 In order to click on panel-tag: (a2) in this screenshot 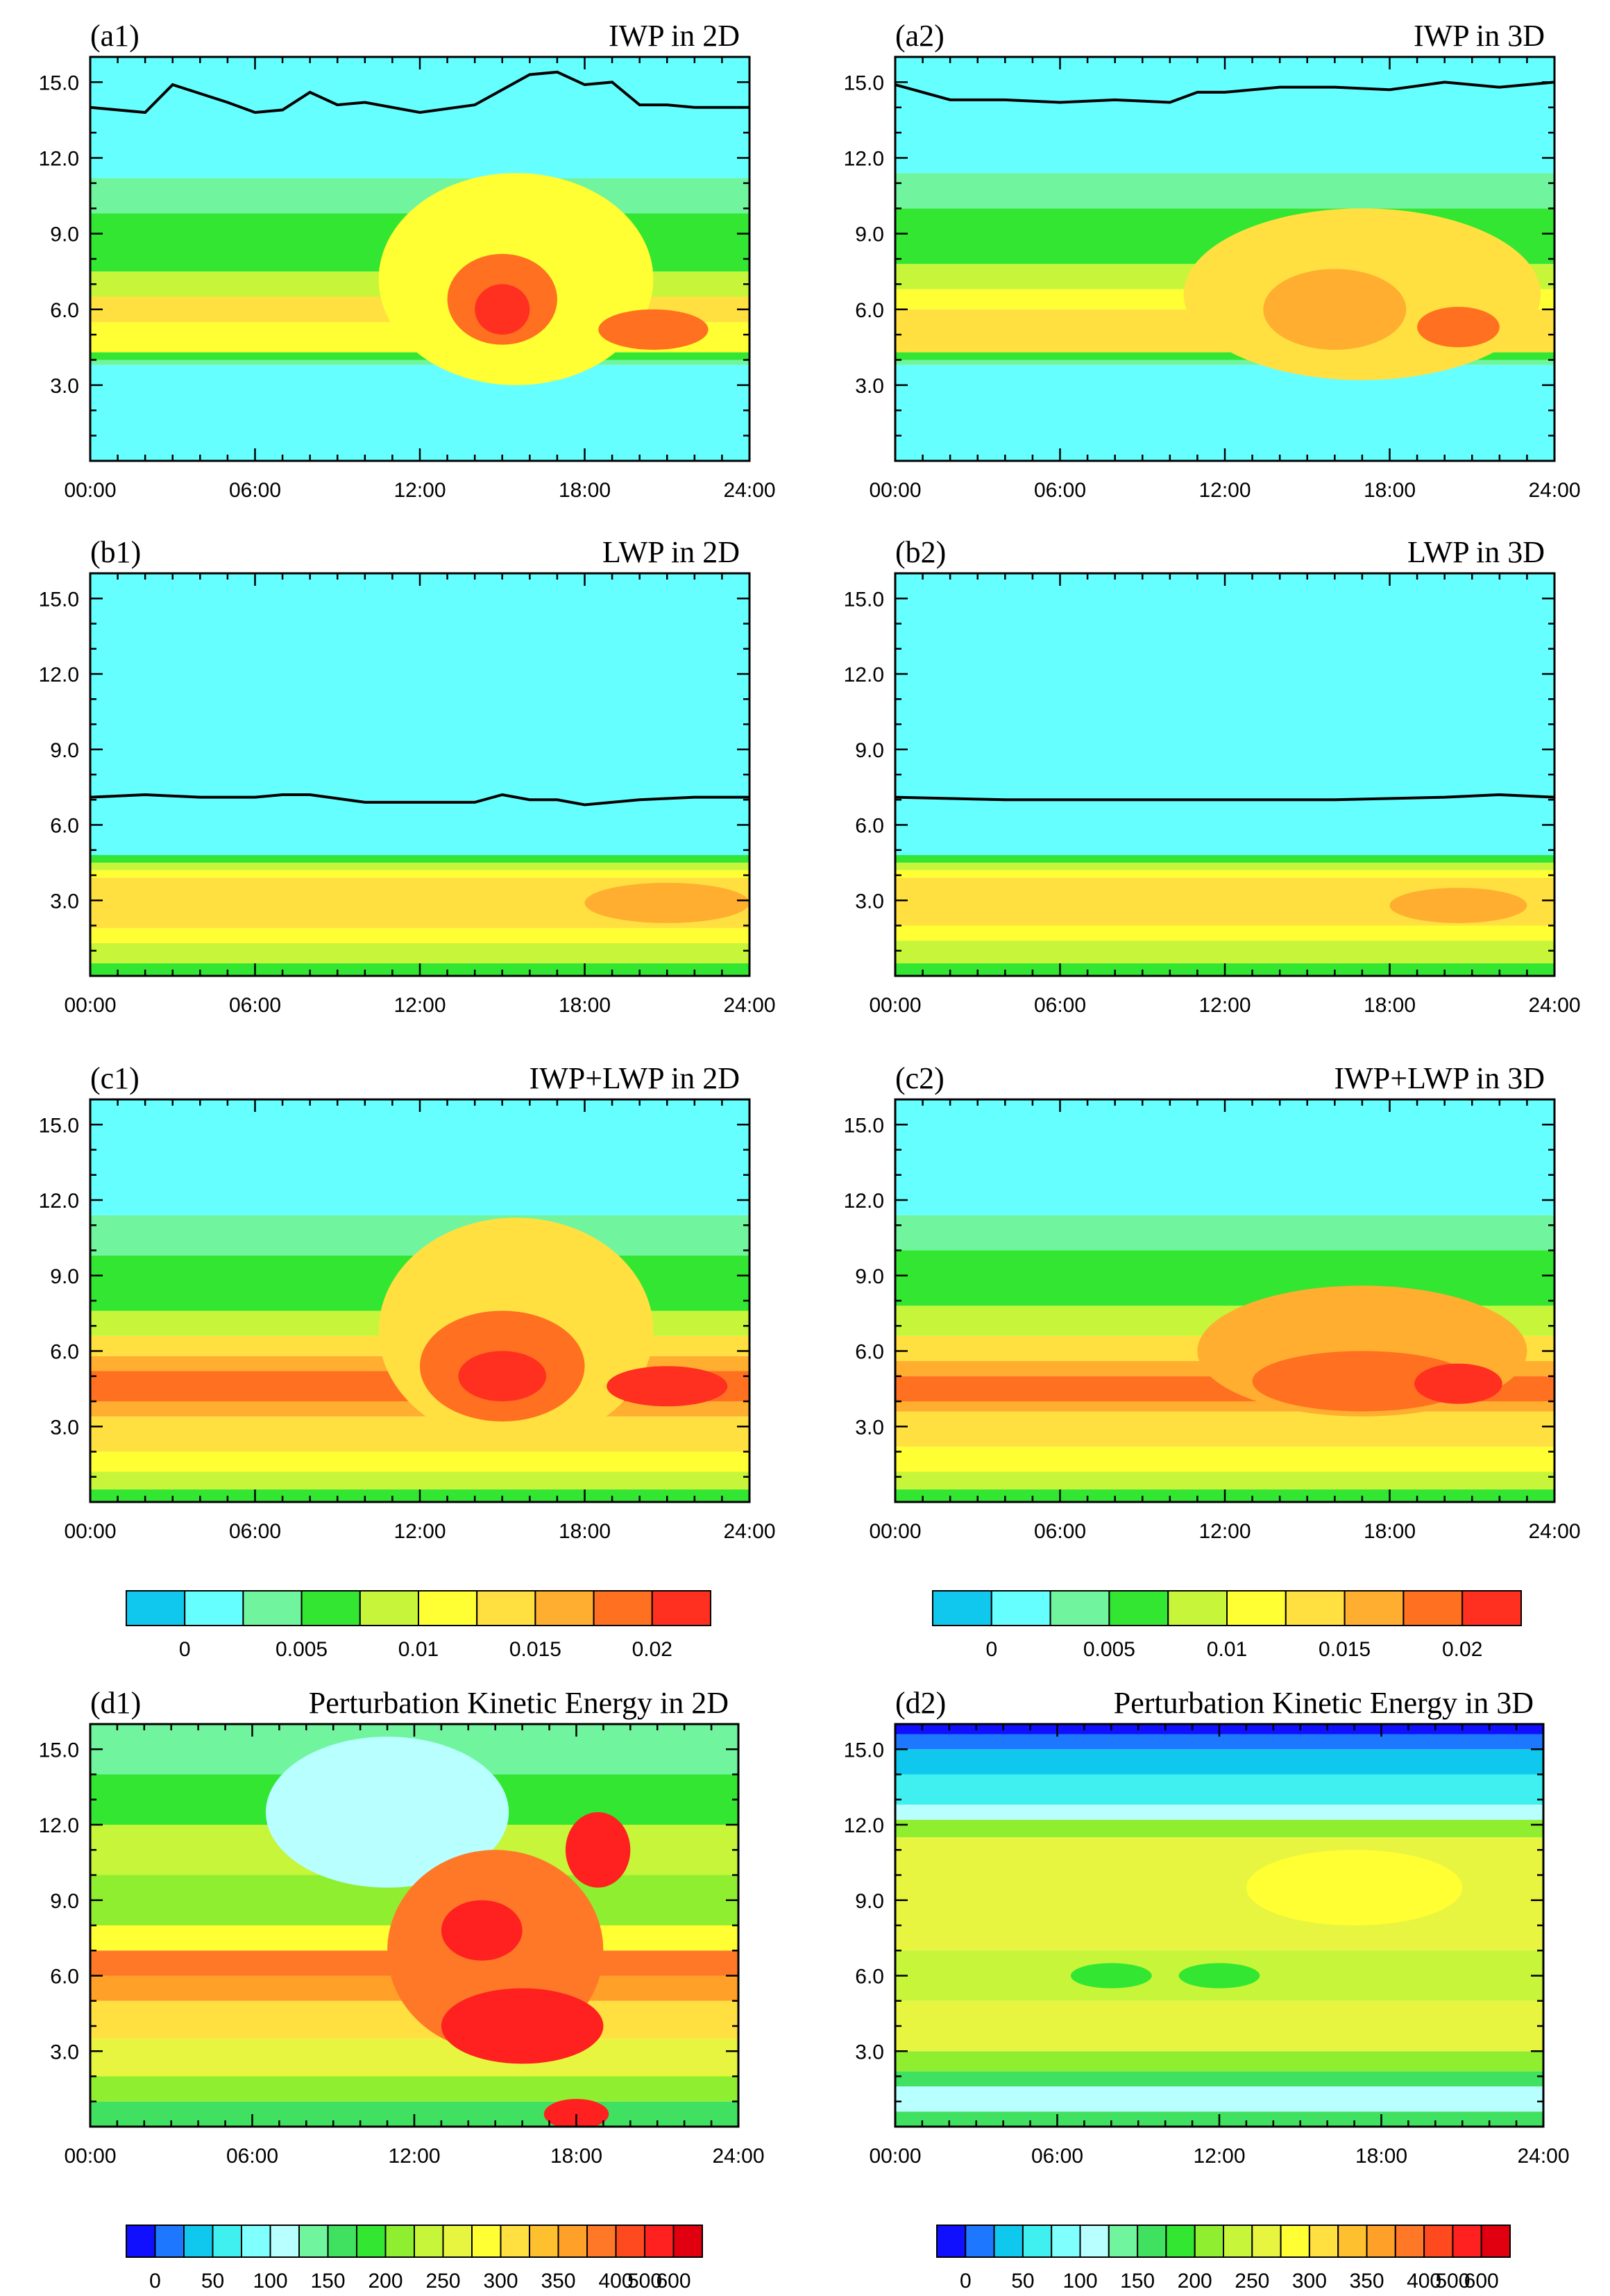, I will do `click(920, 36)`.